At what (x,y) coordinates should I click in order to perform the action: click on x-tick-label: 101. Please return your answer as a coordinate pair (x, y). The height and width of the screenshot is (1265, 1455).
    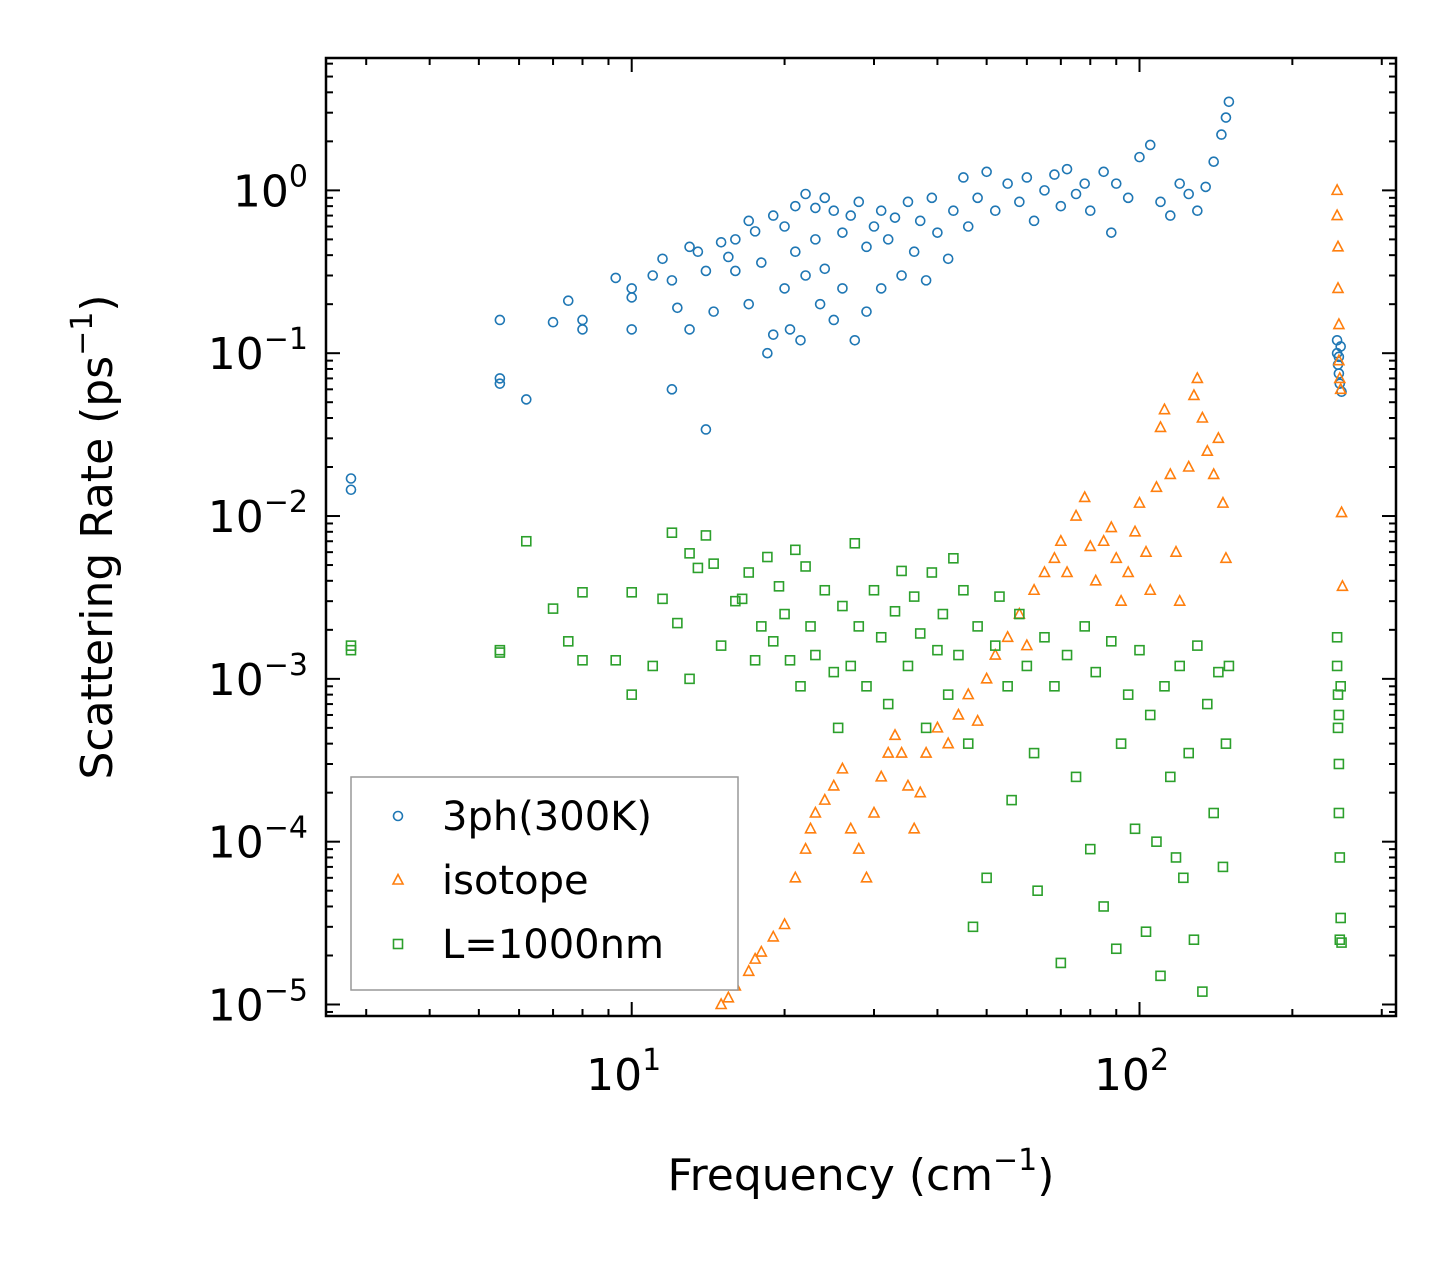
    Looking at the image, I should click on (623, 1072).